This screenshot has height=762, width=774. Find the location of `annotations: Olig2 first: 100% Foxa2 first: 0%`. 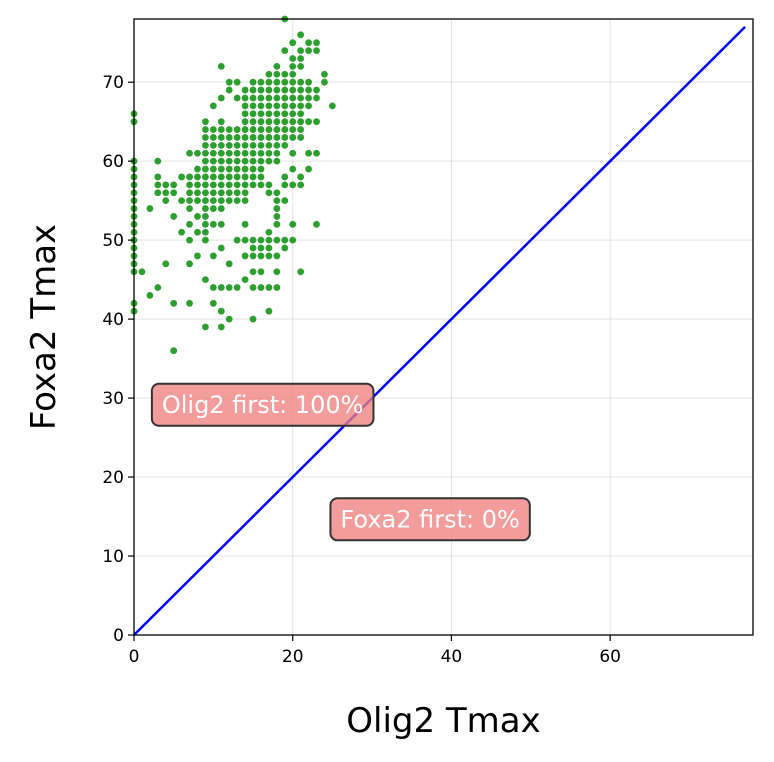

annotations: Olig2 first: 100% Foxa2 first: 0% is located at coordinates (340, 462).